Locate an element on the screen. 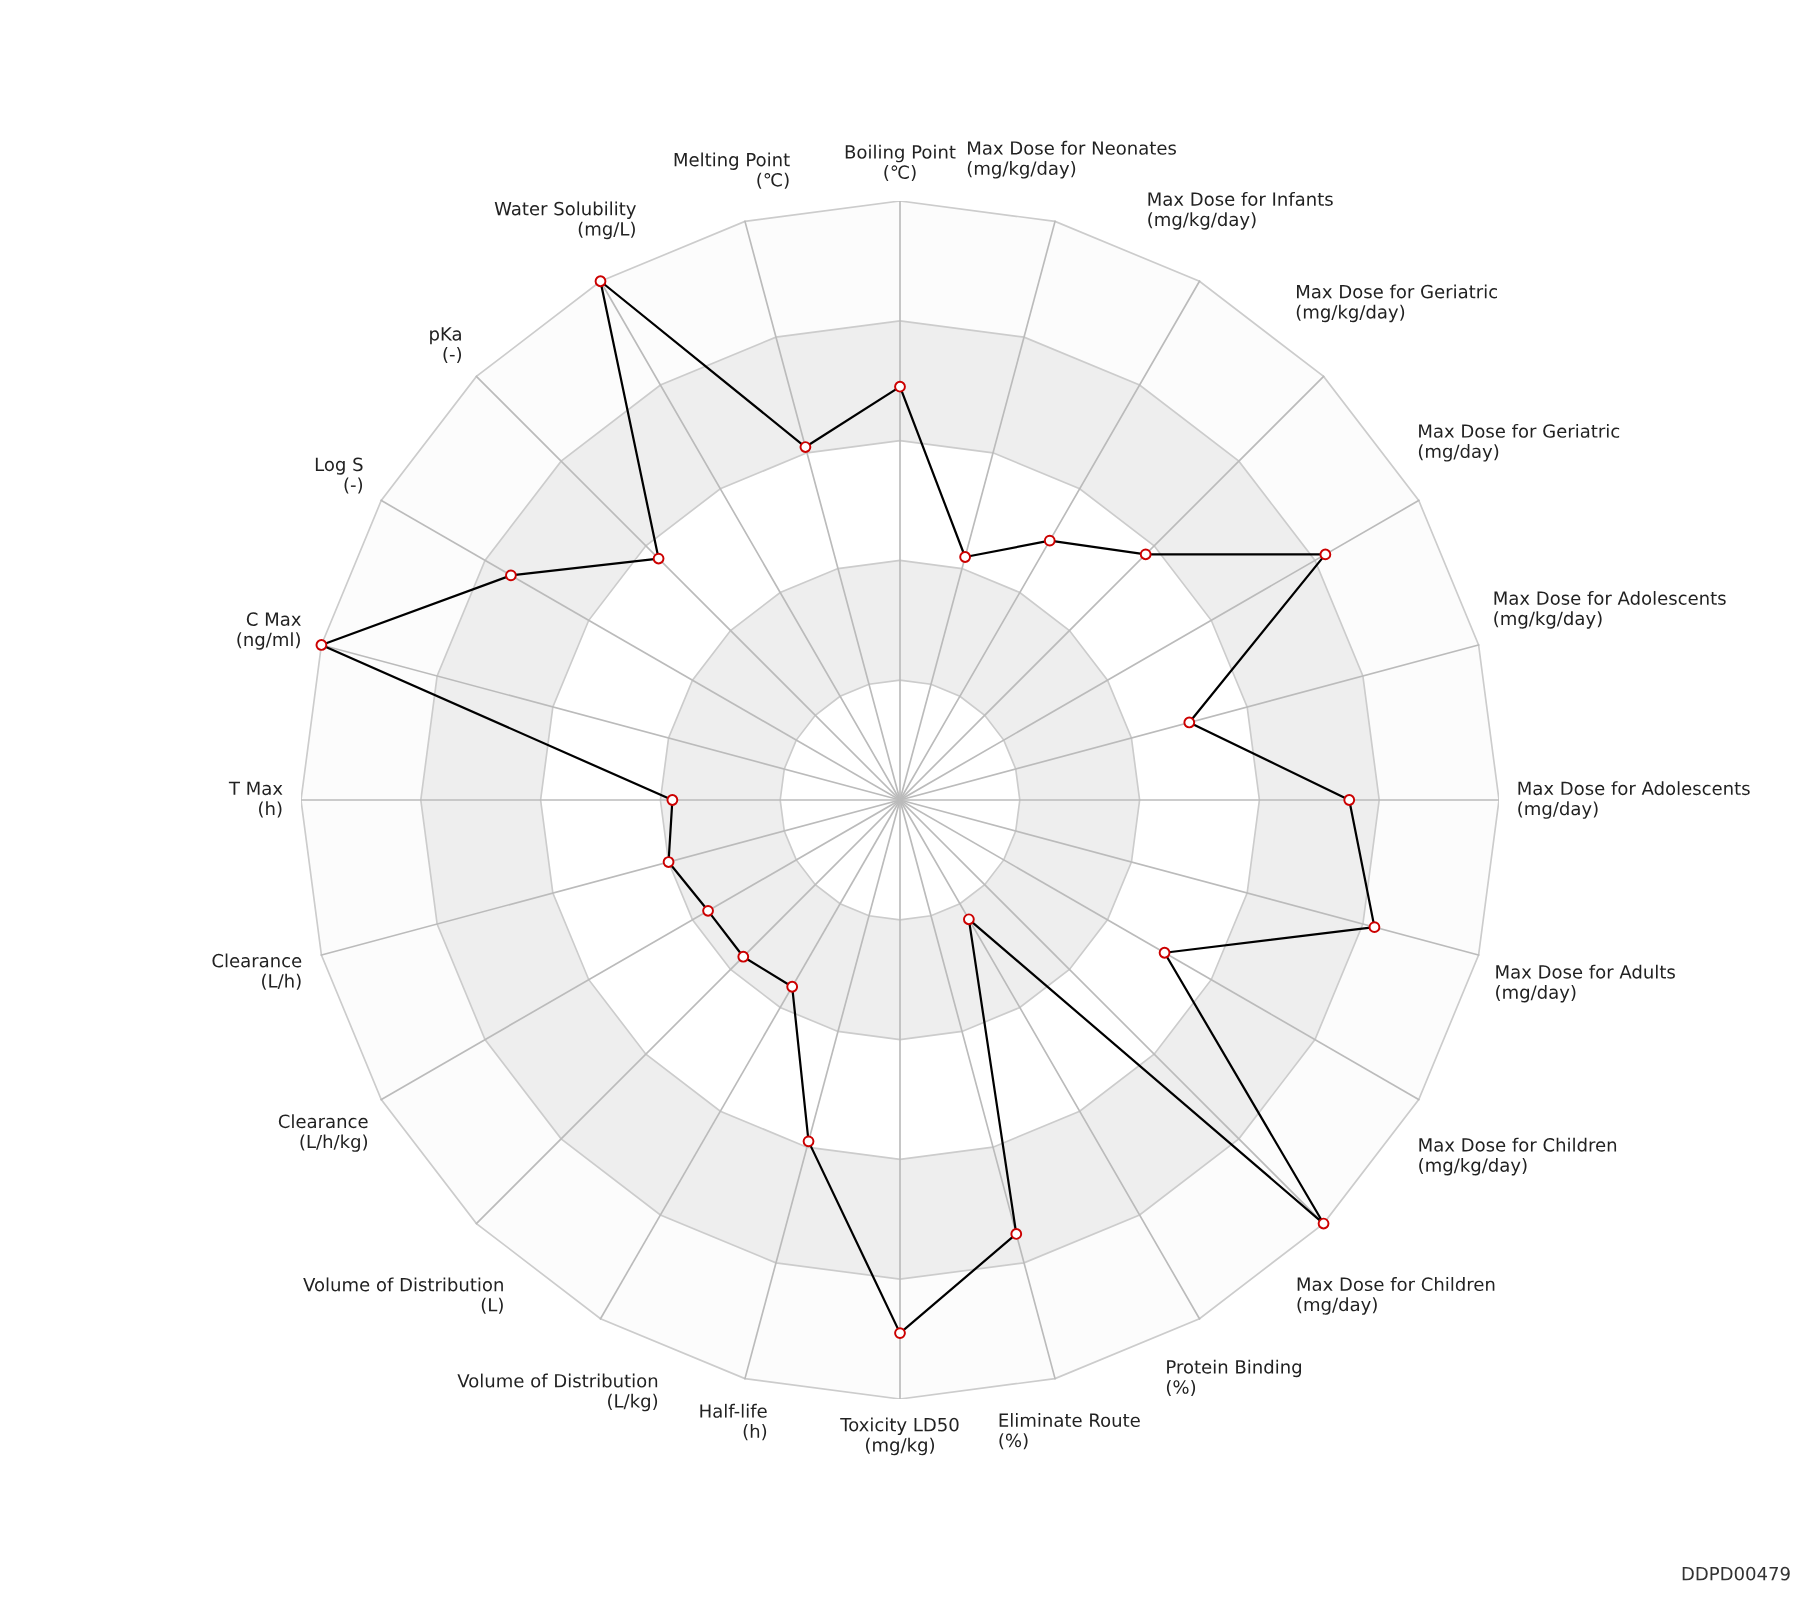 This screenshot has height=1600, width=1800. spoke-label: Max Dose for Adolescents (mg/kg/day) is located at coordinates (1610, 610).